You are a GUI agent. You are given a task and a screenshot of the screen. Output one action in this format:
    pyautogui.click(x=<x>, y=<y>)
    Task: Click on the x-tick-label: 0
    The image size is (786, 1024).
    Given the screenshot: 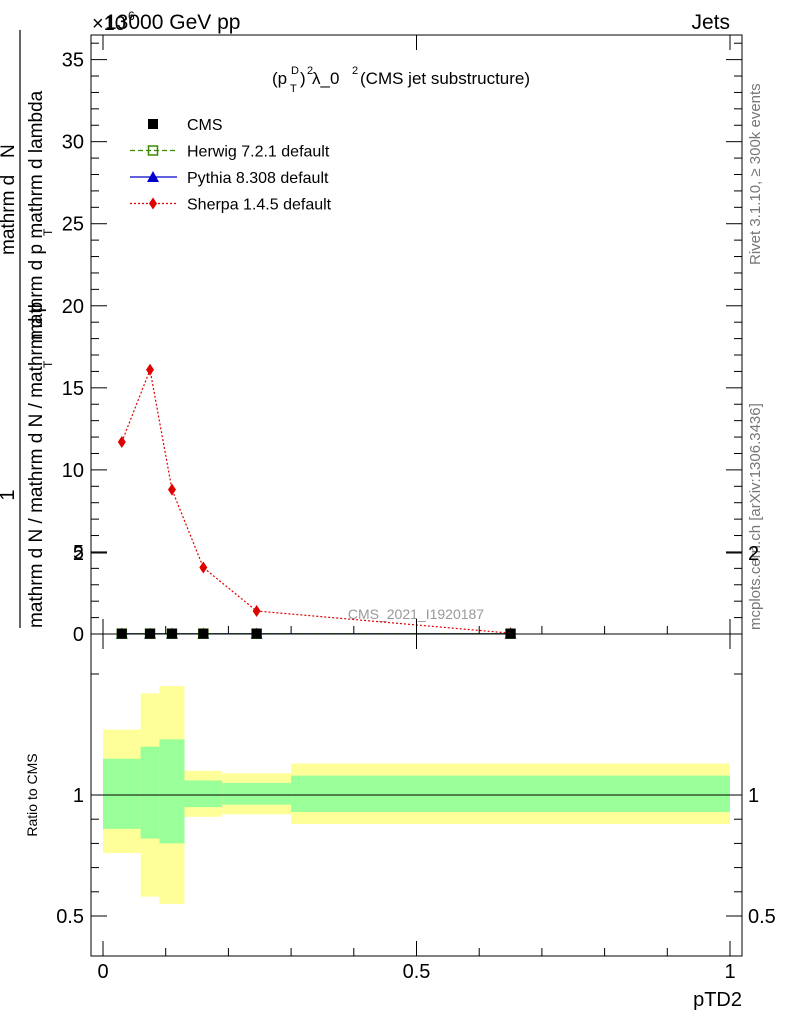 What is the action you would take?
    pyautogui.click(x=102, y=972)
    